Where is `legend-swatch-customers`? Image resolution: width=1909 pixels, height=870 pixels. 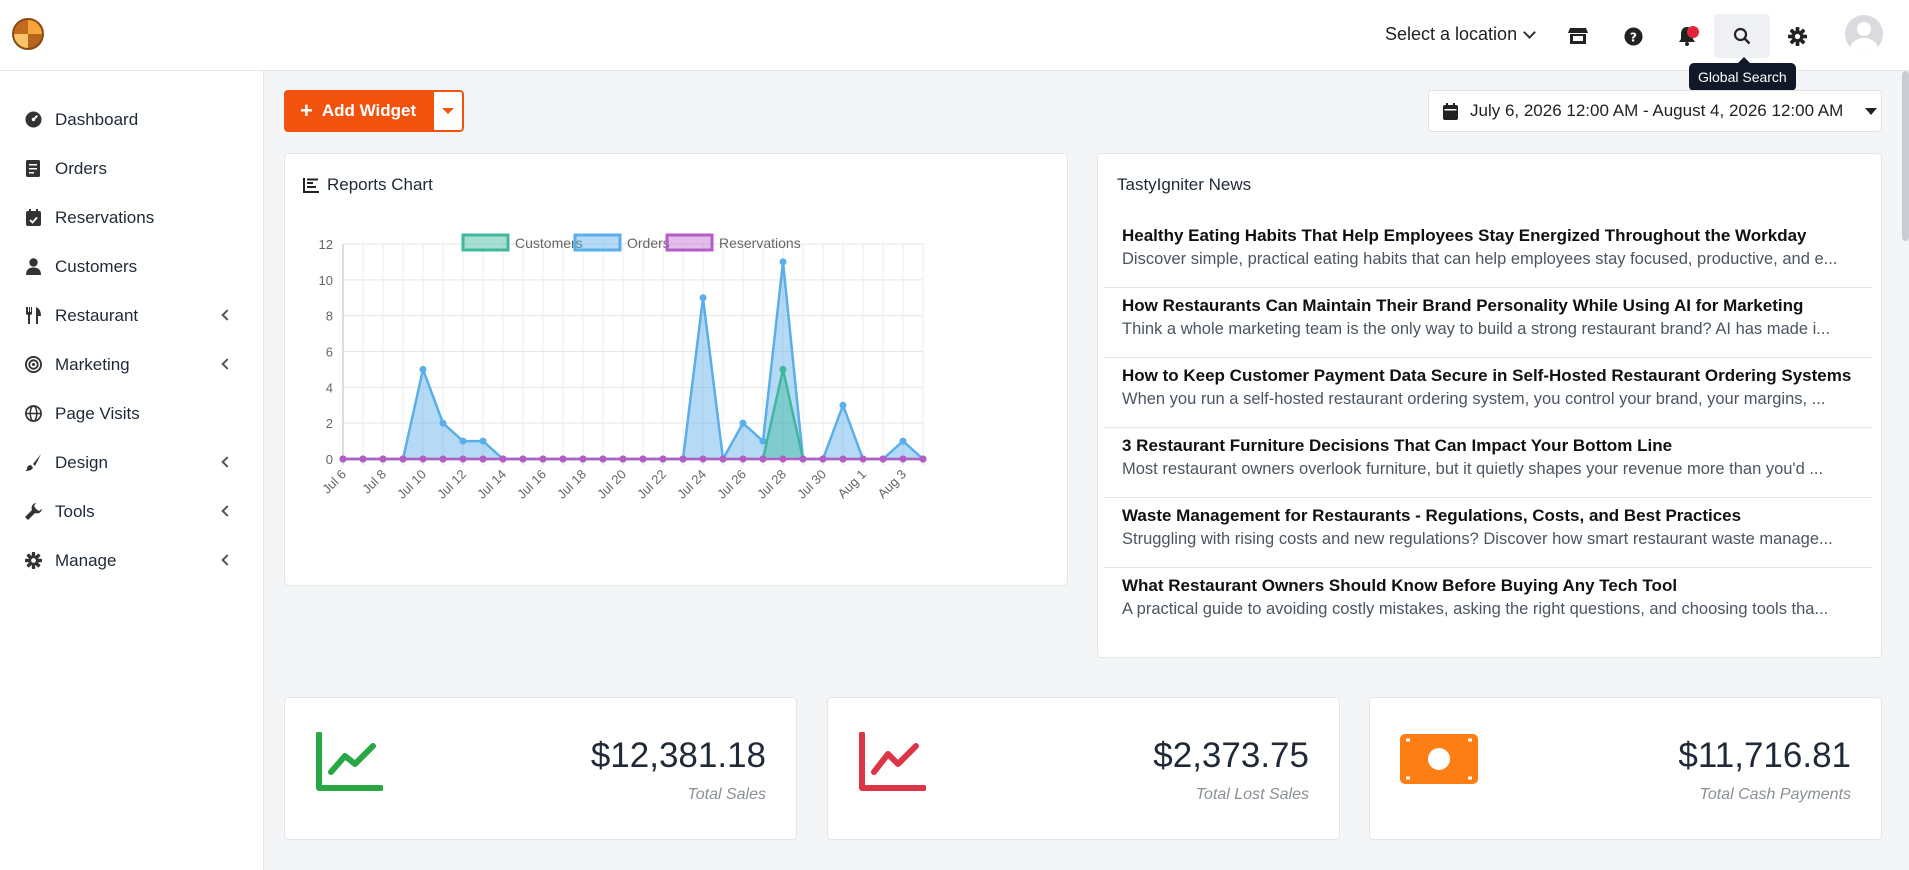 legend-swatch-customers is located at coordinates (485, 242).